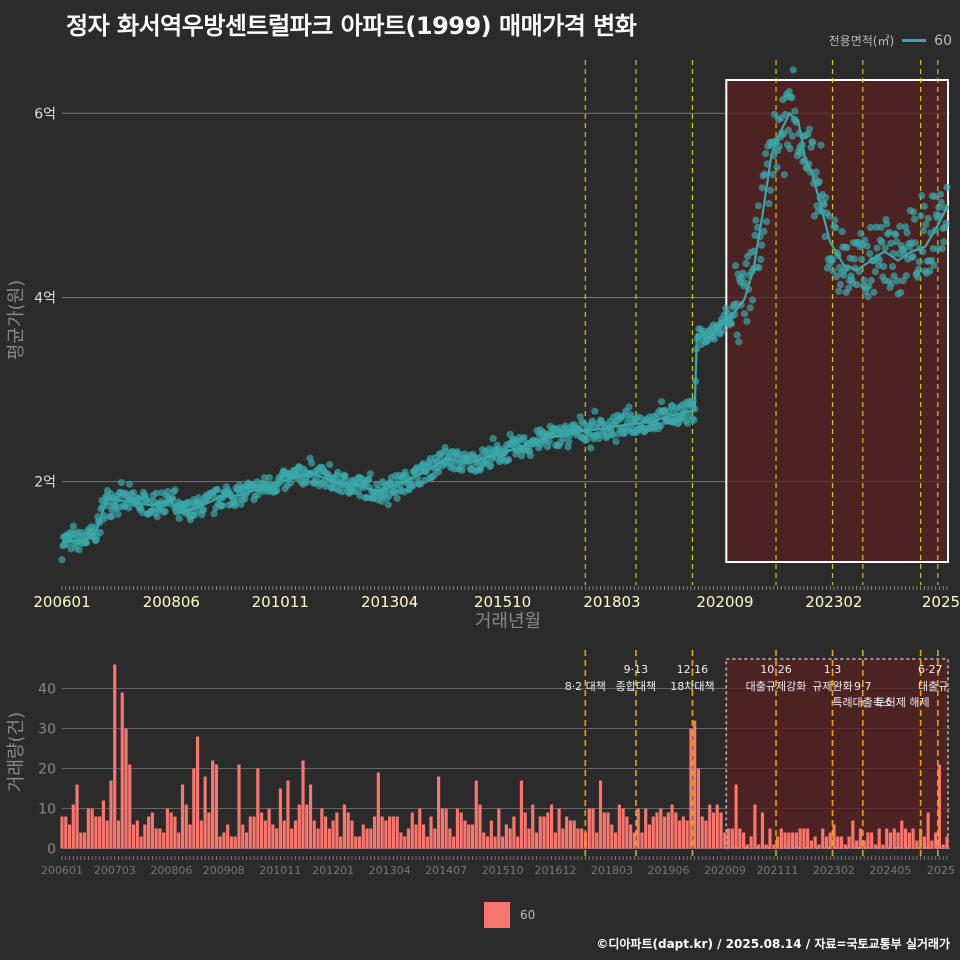  Describe the element at coordinates (502, 602) in the screenshot. I see `price-x-tick-label: 201510` at that location.